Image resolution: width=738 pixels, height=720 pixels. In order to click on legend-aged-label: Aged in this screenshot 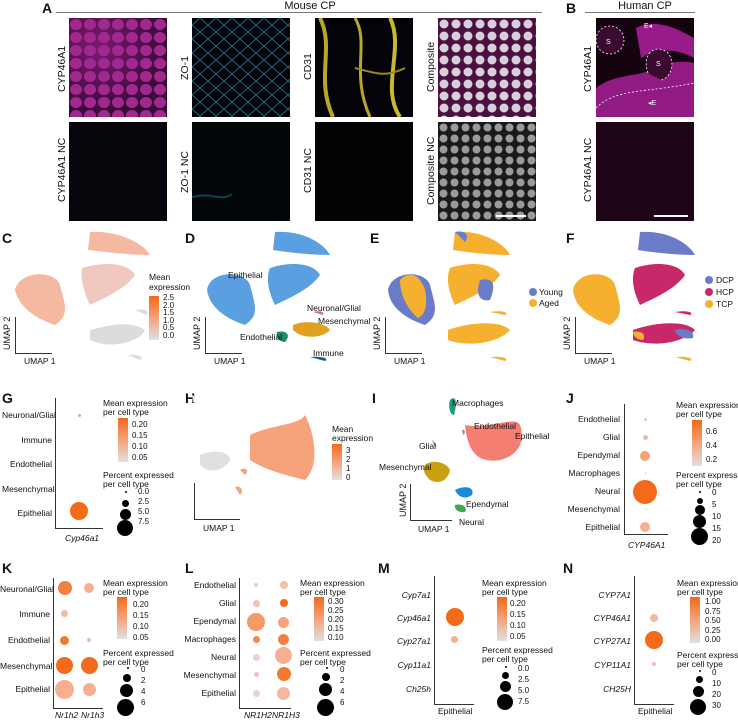, I will do `click(549, 303)`.